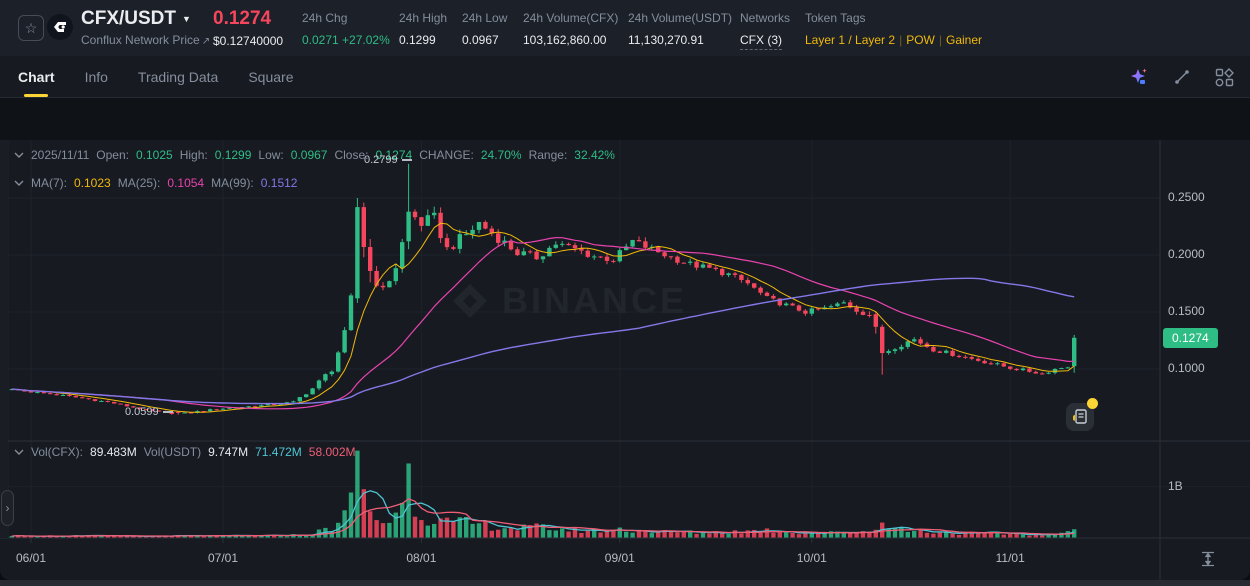  I want to click on pair-selector: CFX/USDT ▼ Conflux Network Price ↗, so click(145, 27).